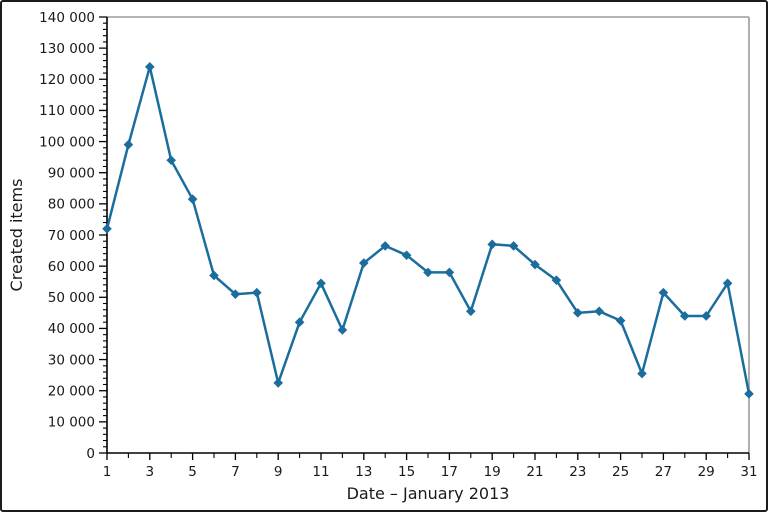  I want to click on x-tick-label: 9, so click(278, 472).